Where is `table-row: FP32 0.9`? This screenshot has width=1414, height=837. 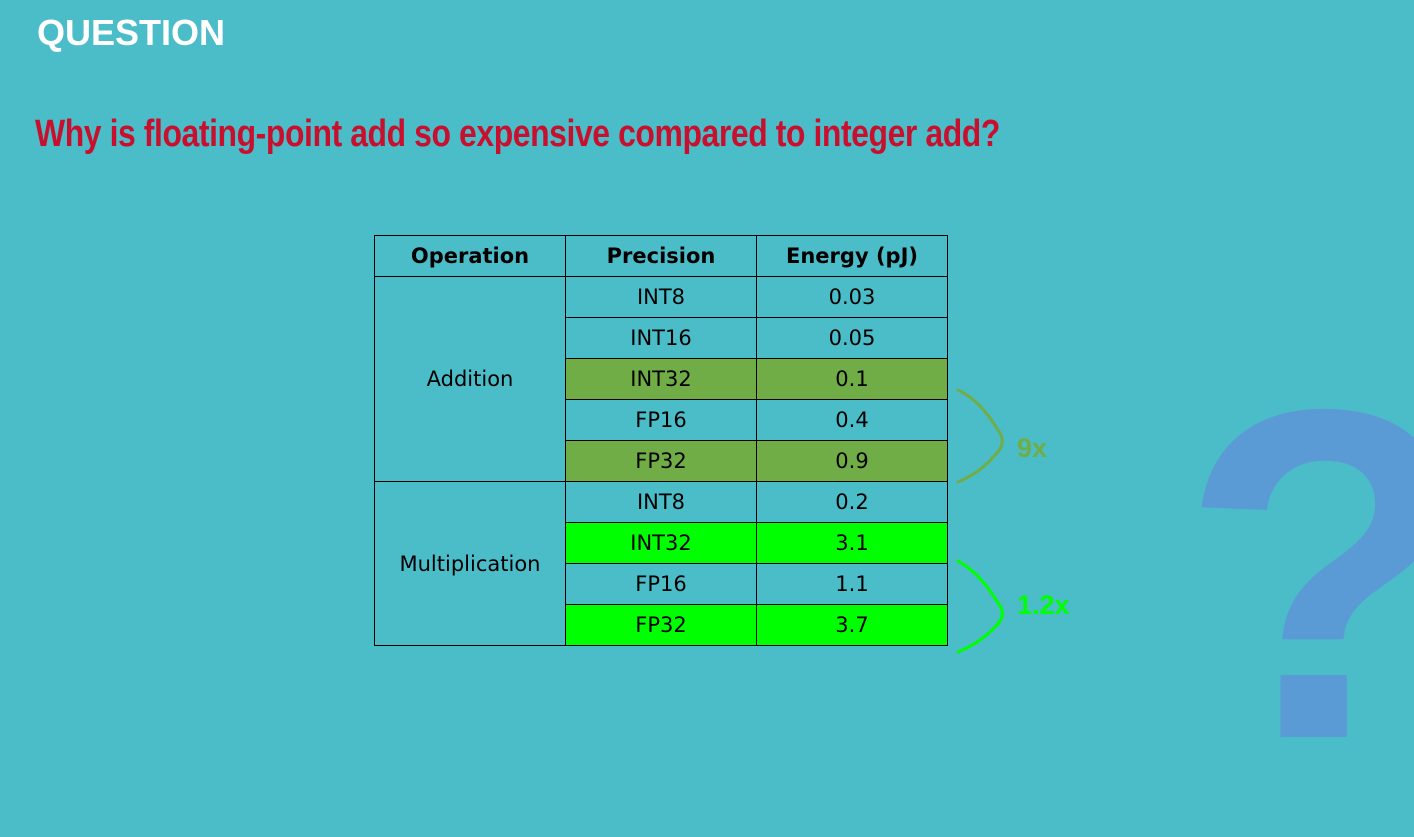 table-row: FP32 0.9 is located at coordinates (661, 461).